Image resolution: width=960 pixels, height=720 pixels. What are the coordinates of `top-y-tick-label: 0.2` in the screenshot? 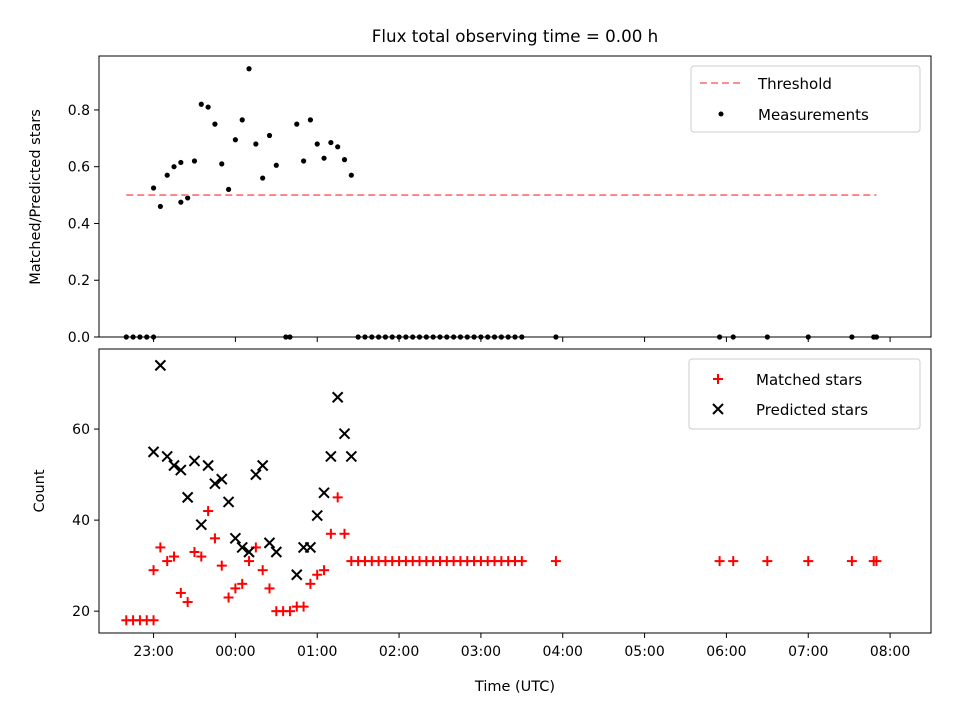 It's located at (79, 281).